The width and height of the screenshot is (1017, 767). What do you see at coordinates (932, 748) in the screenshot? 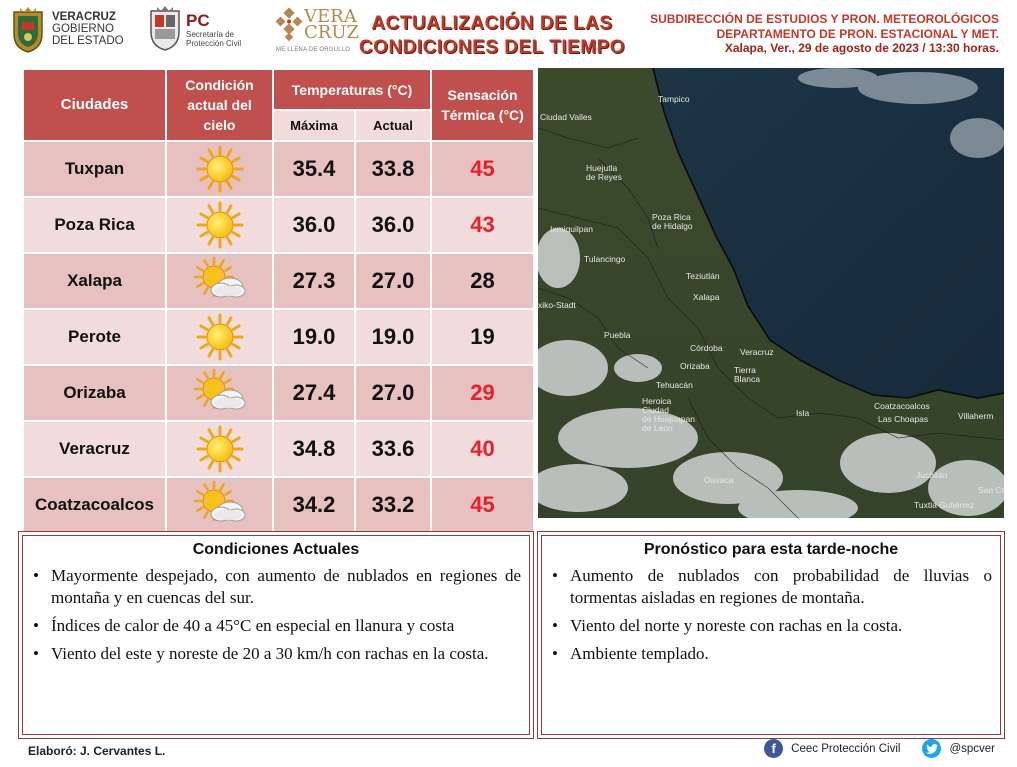
I see `twitter-icon` at bounding box center [932, 748].